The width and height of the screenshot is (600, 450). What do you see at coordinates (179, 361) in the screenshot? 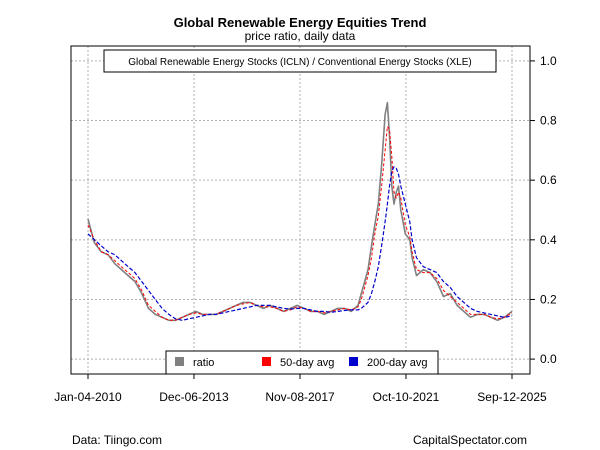
I see `legend-swatch-ratio` at bounding box center [179, 361].